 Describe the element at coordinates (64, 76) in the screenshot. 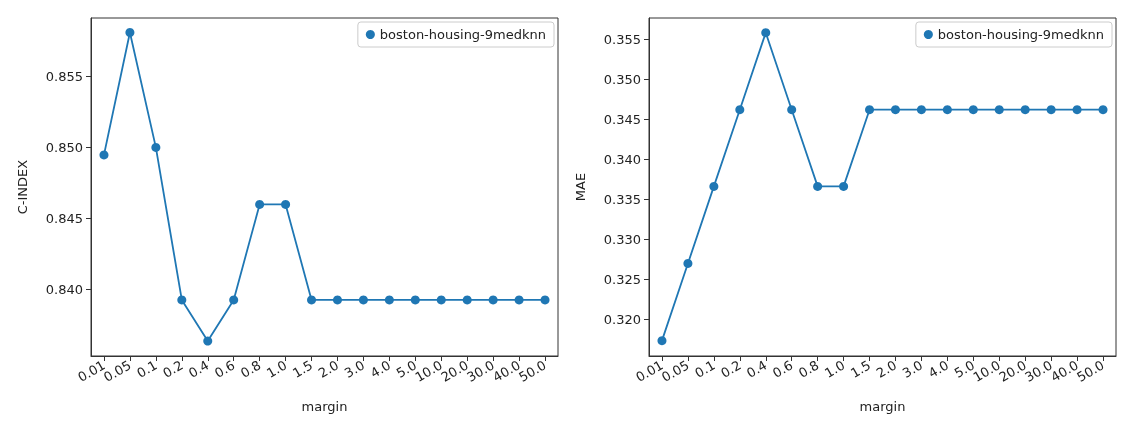

I see `y-tick-label: 0.855` at that location.